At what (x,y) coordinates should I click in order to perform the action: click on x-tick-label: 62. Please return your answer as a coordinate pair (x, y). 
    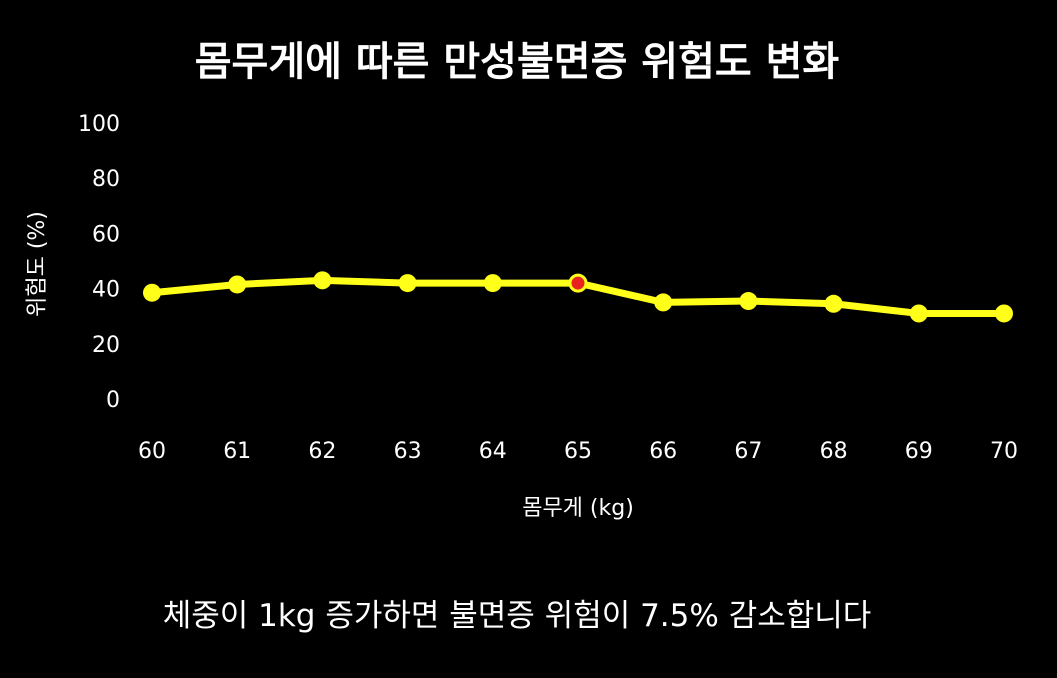
    Looking at the image, I should click on (322, 451).